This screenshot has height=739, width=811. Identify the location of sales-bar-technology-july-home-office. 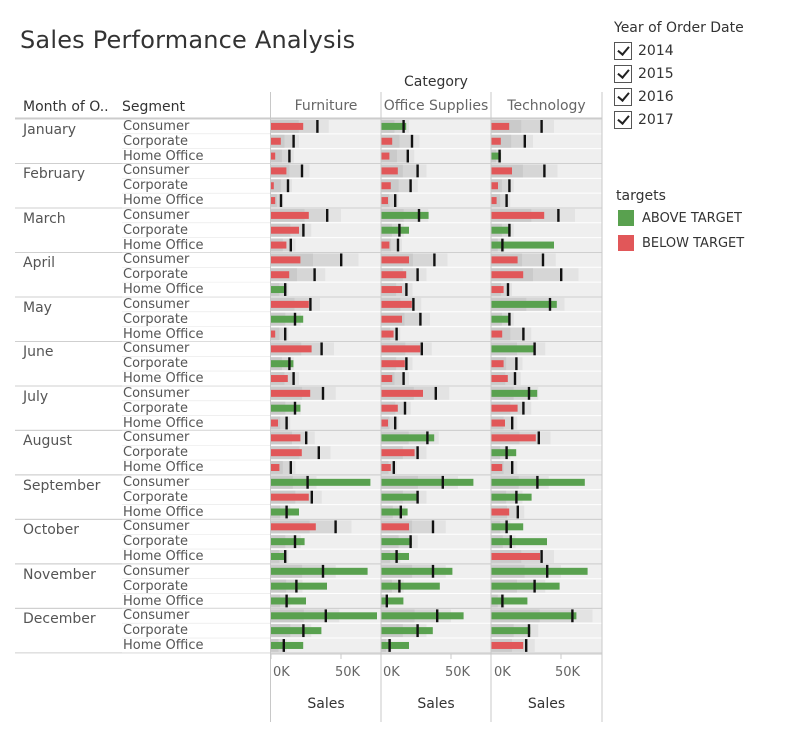
(498, 423).